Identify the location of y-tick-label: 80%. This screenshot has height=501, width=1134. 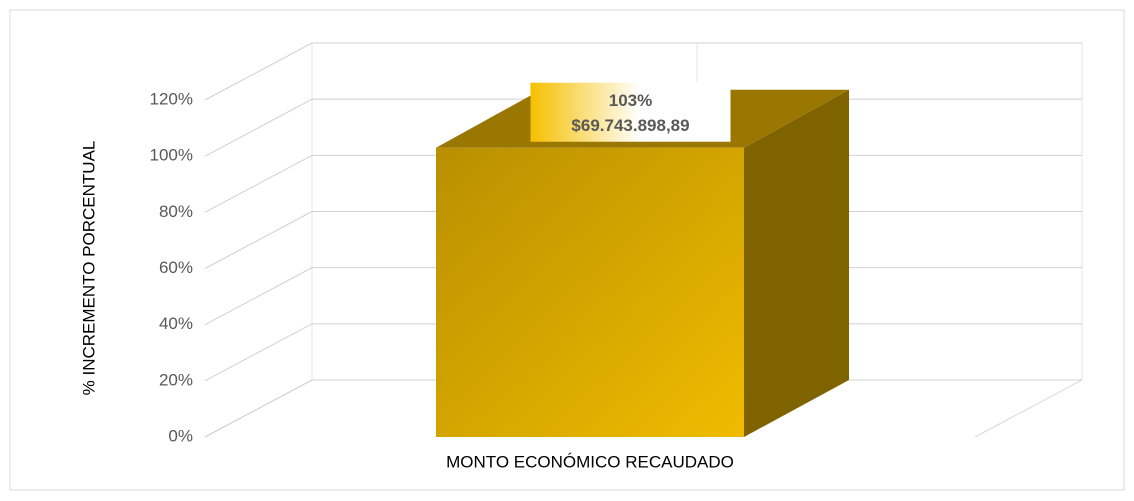
(176, 211).